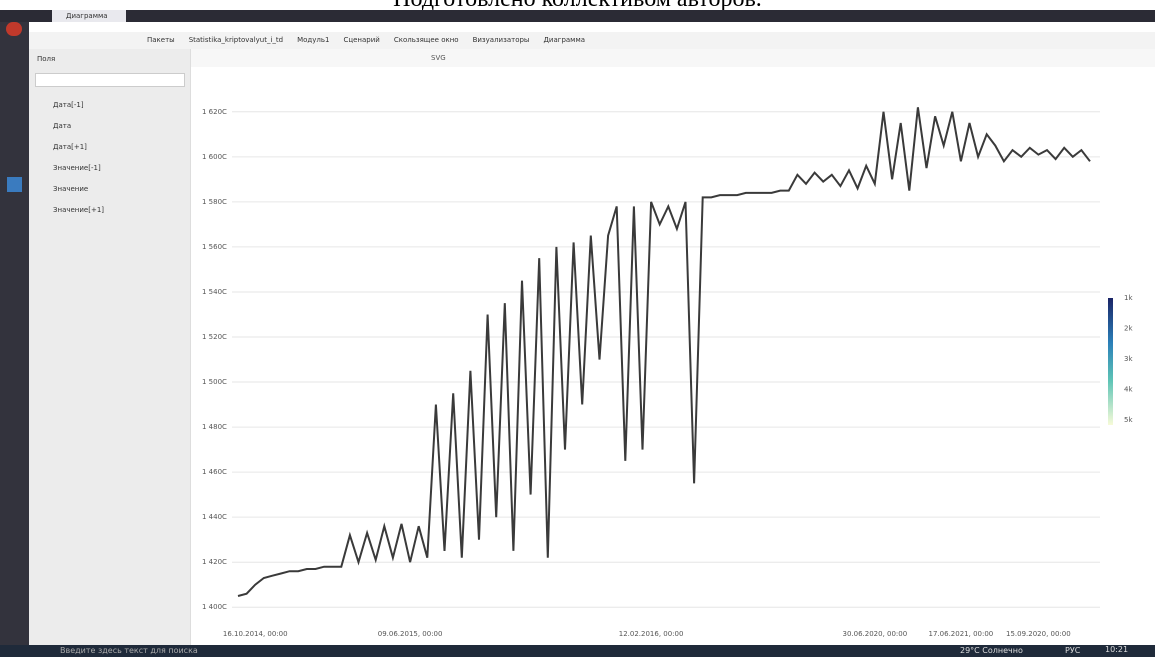  I want to click on y-tick-label: 1 580C, so click(214, 202).